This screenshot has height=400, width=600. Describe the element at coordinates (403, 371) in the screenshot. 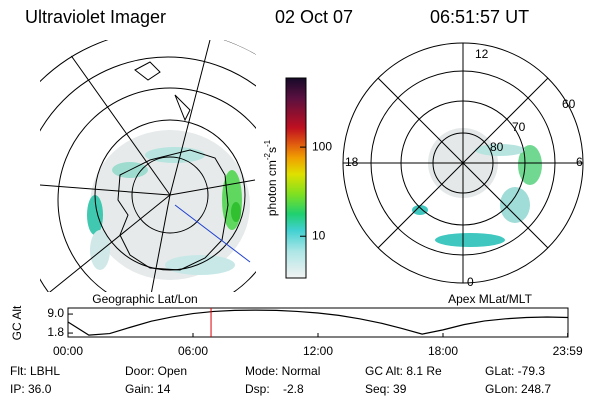

I see `status-field: GC Alt: 8.1 Re` at that location.